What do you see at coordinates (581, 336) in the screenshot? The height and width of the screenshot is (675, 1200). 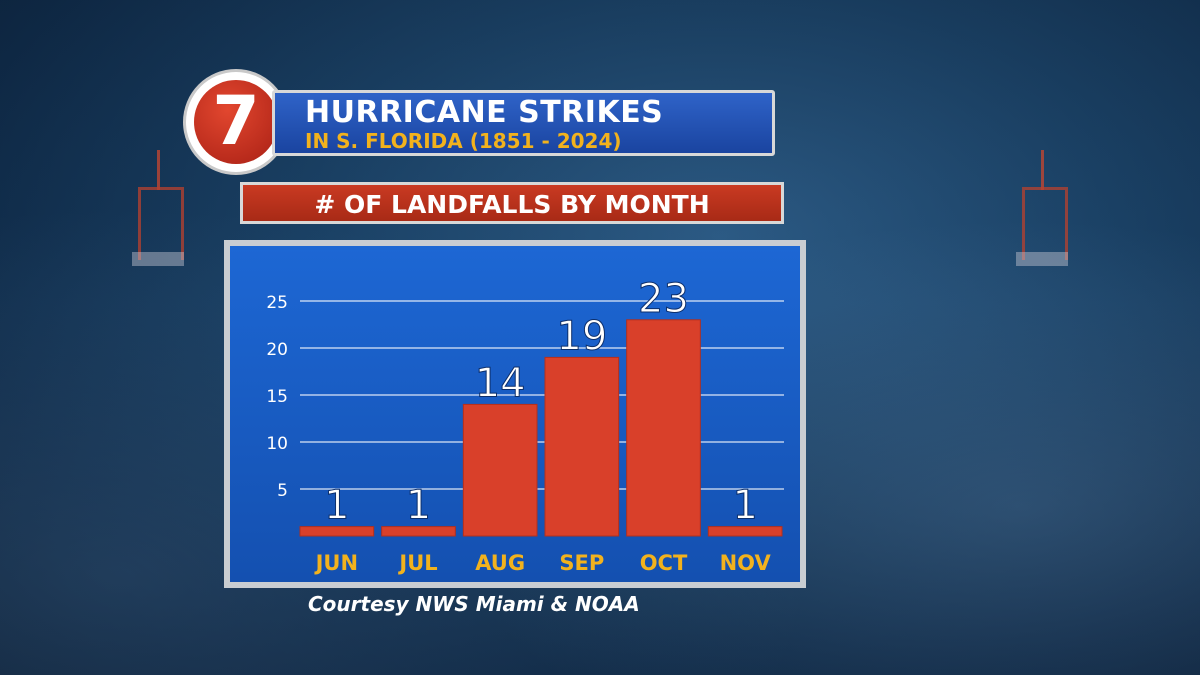 I see `data-label: 19` at bounding box center [581, 336].